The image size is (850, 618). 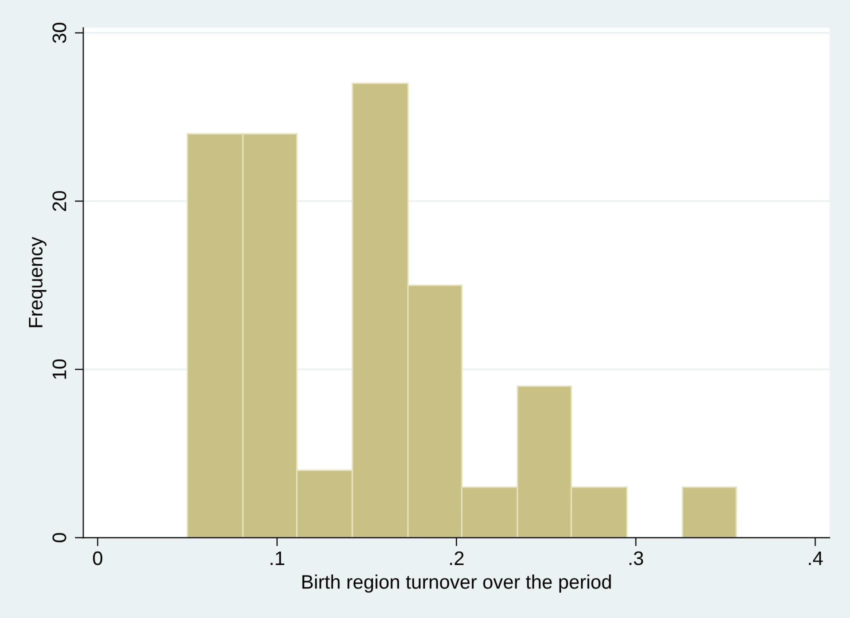 What do you see at coordinates (457, 558) in the screenshot?
I see `x-tick-label: .2` at bounding box center [457, 558].